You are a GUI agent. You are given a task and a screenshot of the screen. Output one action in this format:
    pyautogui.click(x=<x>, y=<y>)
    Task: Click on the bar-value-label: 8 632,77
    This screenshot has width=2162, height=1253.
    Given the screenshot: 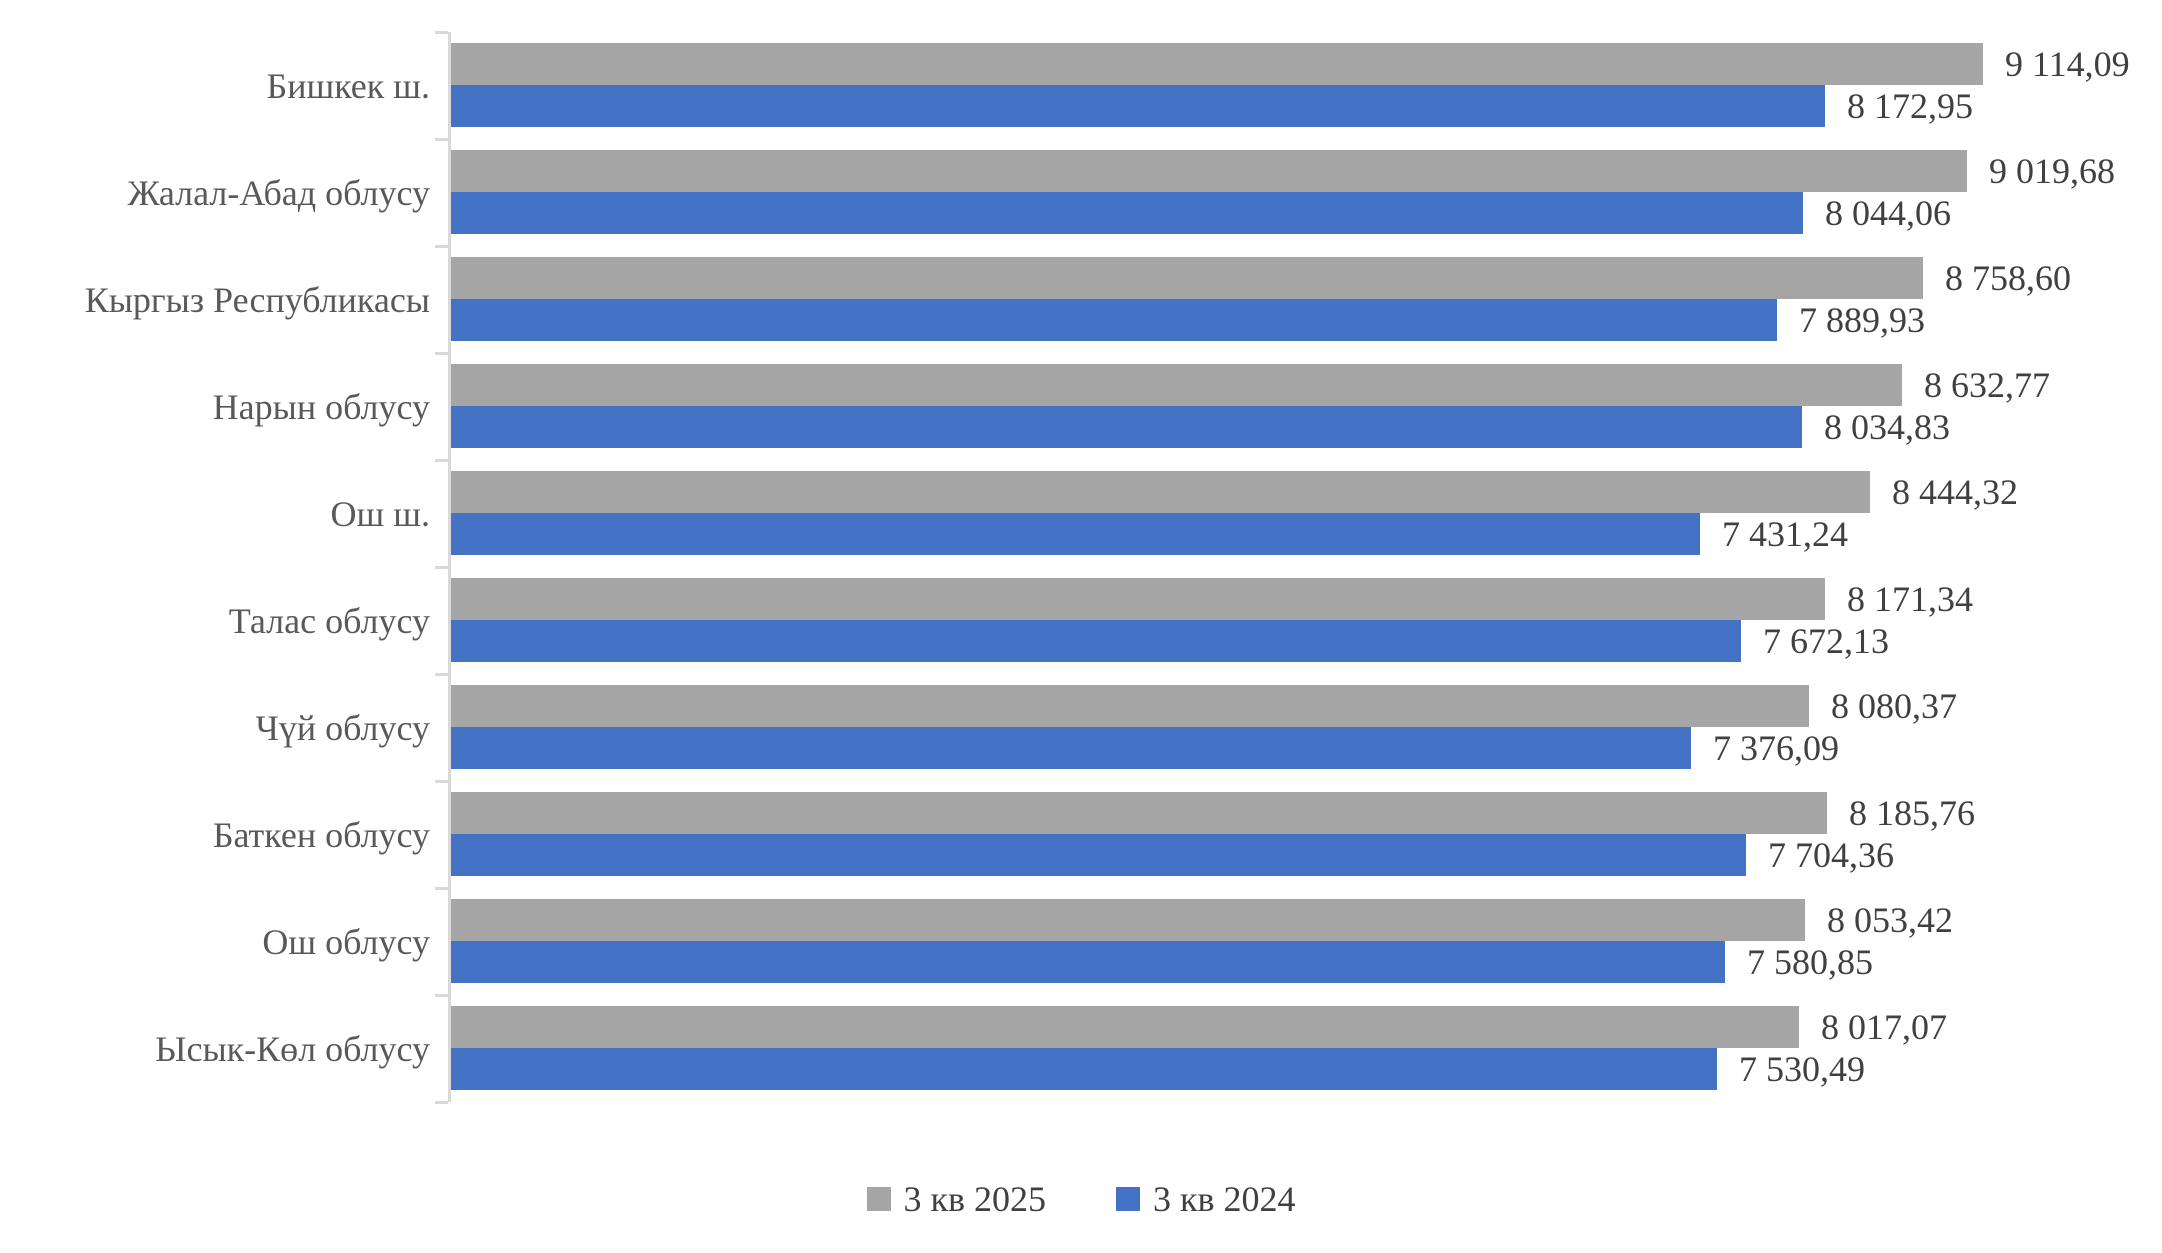 What is the action you would take?
    pyautogui.click(x=1987, y=385)
    